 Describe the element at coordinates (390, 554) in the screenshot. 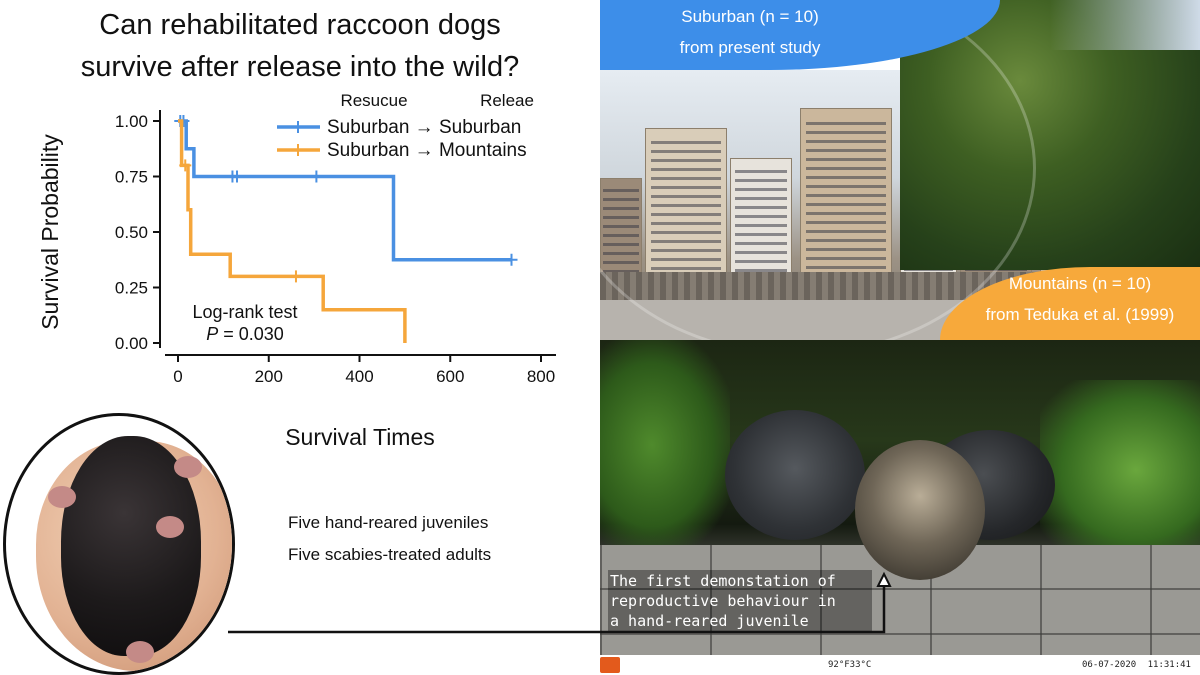

I see `adults-label: Five scabies-treated adults` at that location.